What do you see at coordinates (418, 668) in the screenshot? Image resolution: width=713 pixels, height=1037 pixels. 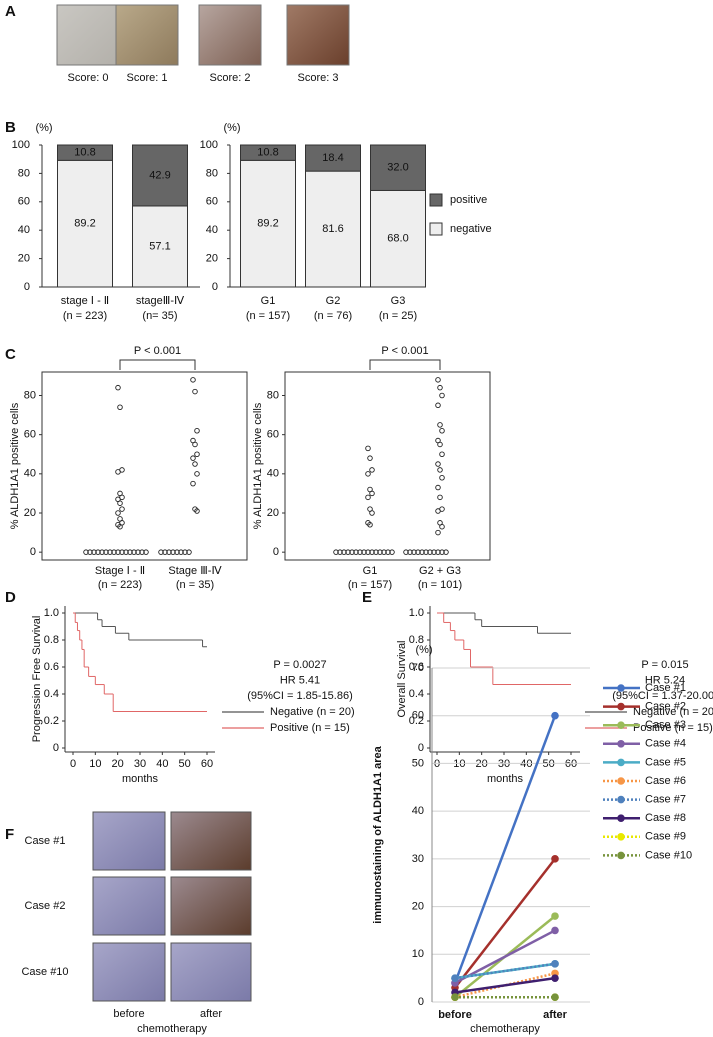 I see `y-tick-label: 70` at bounding box center [418, 668].